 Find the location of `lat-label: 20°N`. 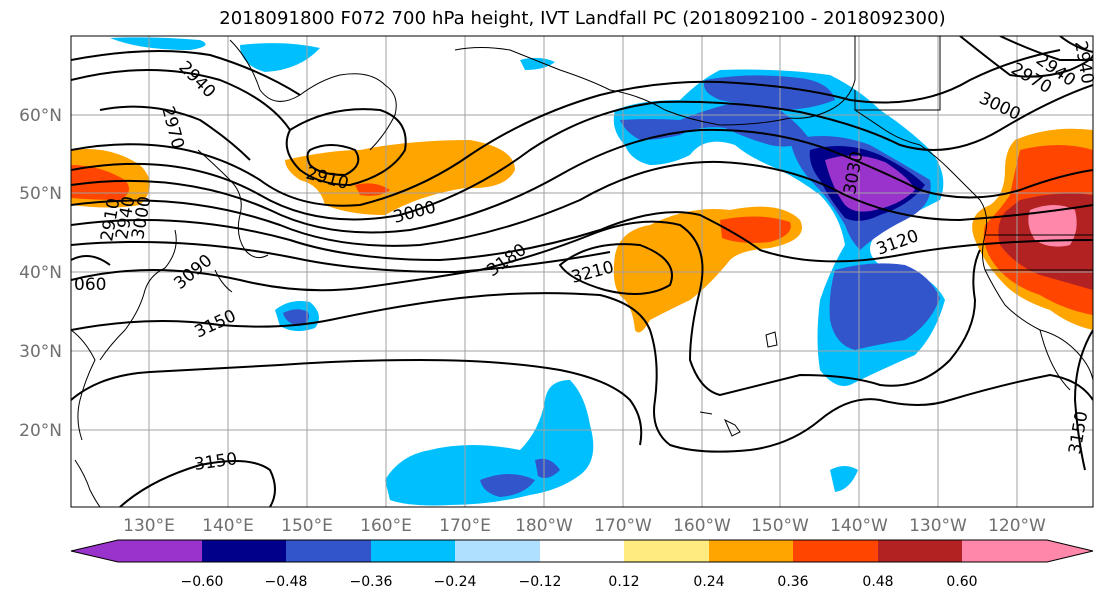

lat-label: 20°N is located at coordinates (40, 431).